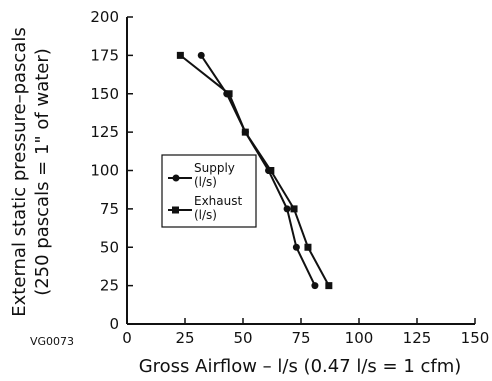  What do you see at coordinates (184, 338) in the screenshot?
I see `x-tick-label: 25` at bounding box center [184, 338].